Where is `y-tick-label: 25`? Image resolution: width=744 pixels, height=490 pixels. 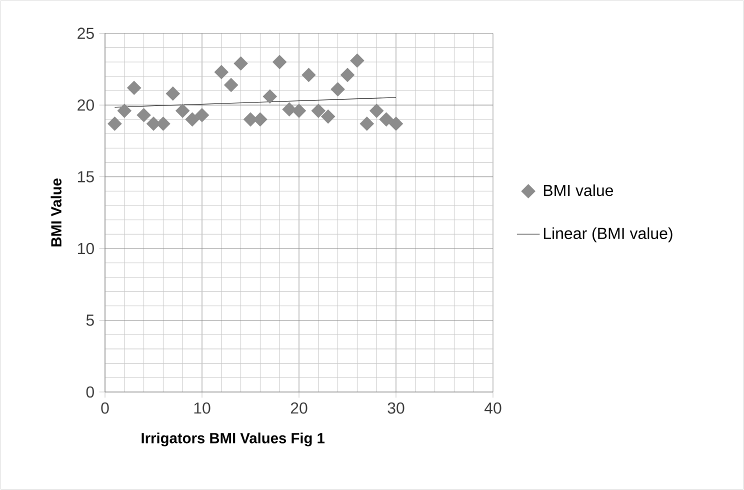
y-tick-label: 25 is located at coordinates (86, 33).